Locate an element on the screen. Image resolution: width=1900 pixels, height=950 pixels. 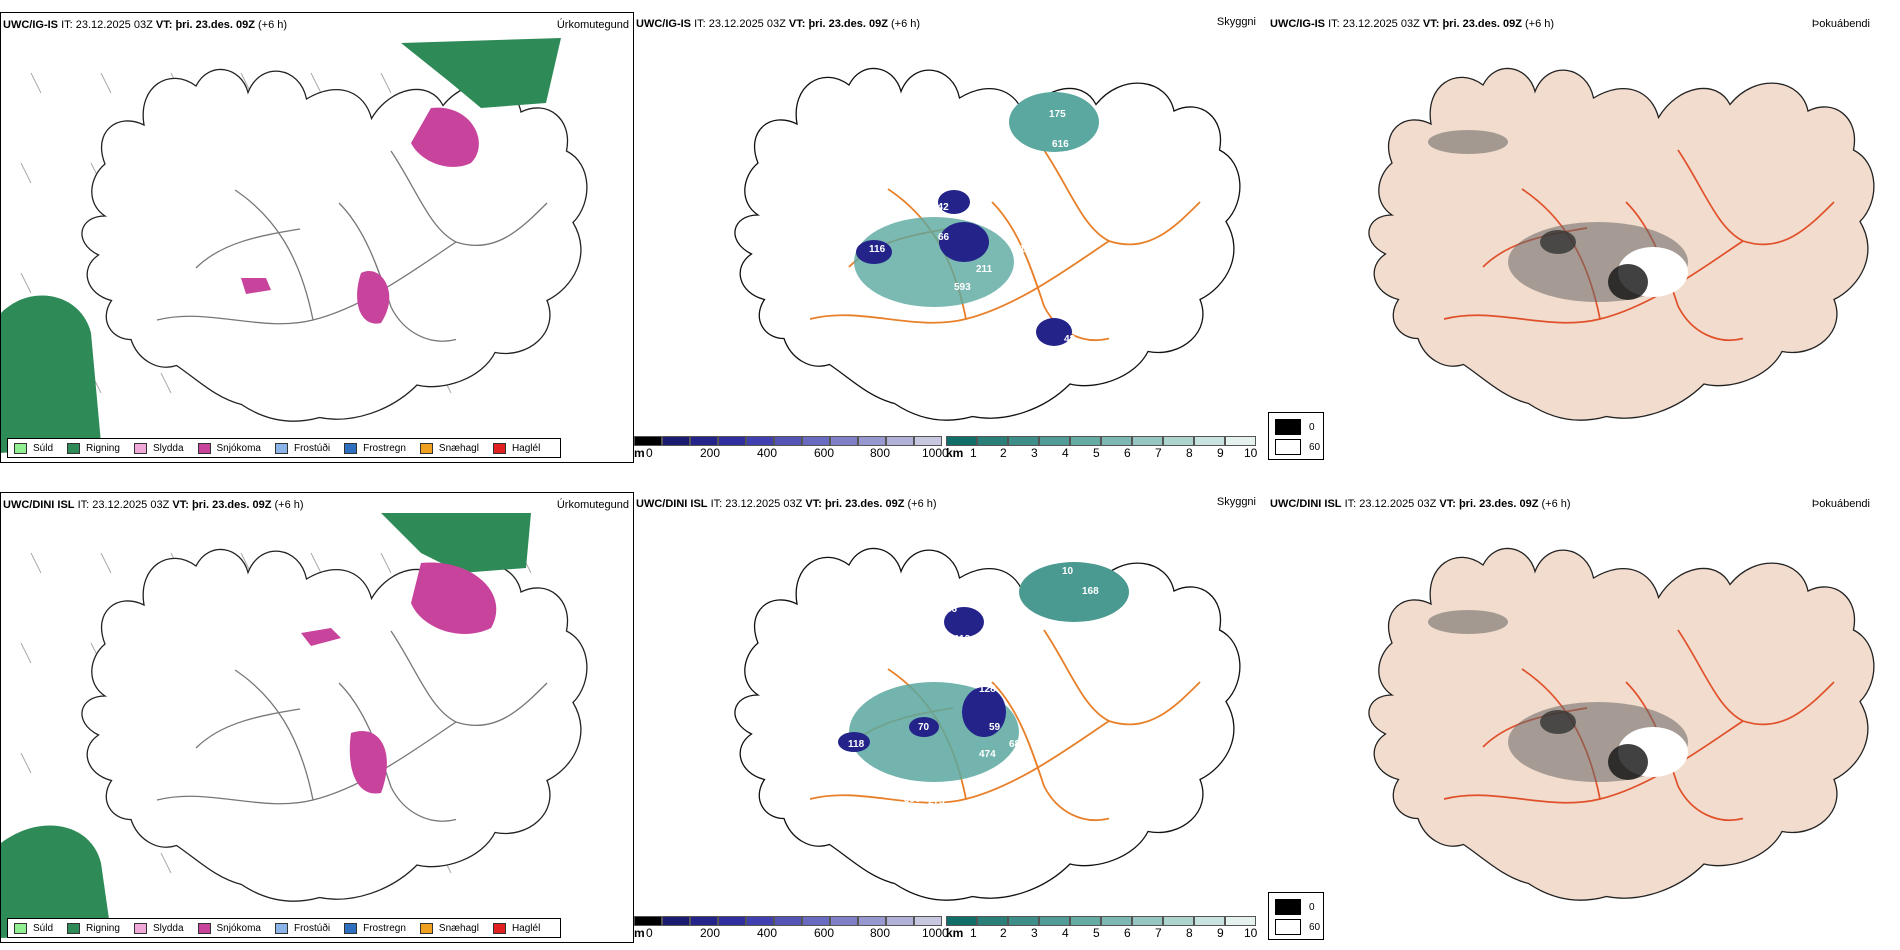
svg-text: 116 is located at coordinates (877, 249).